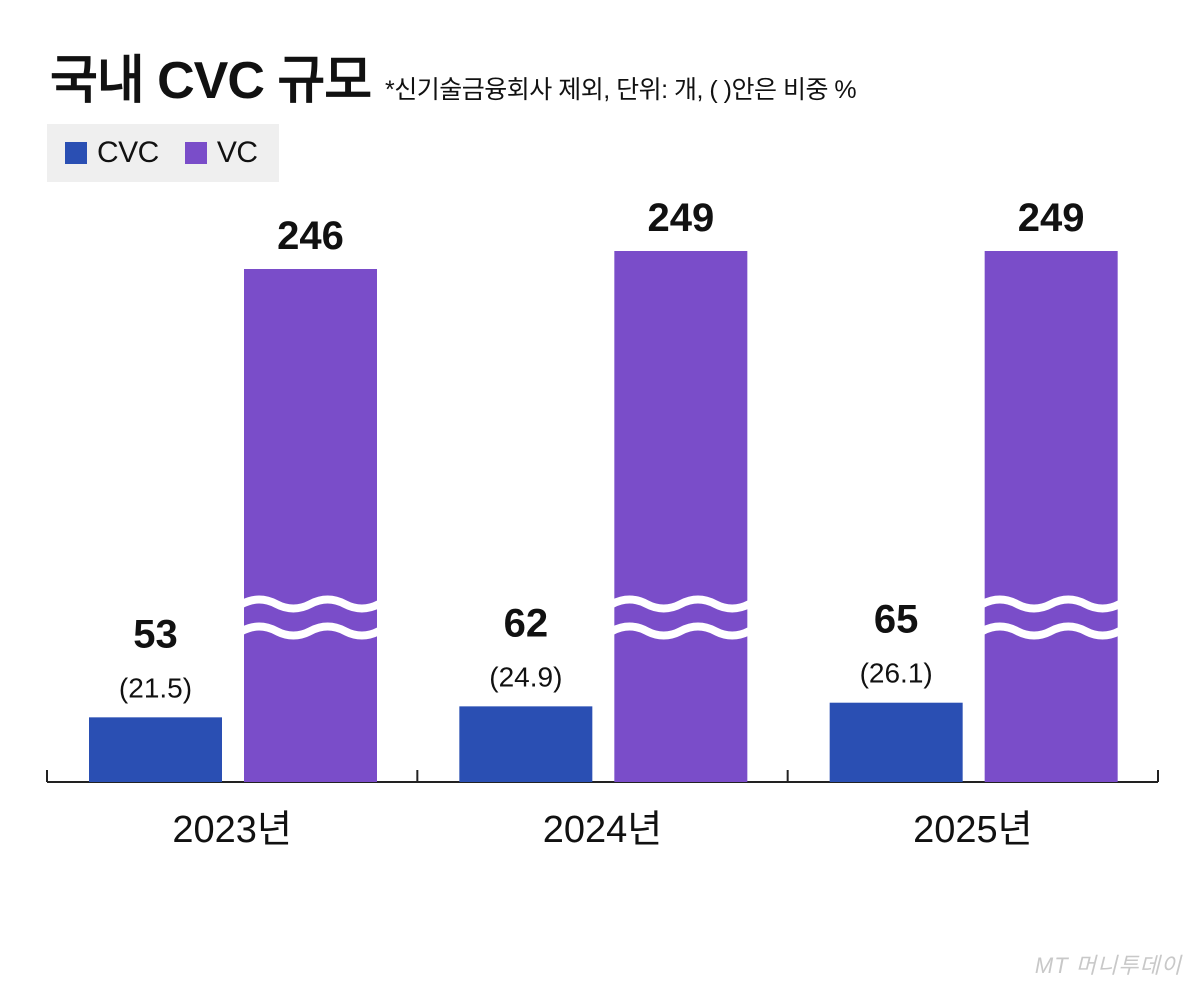 The height and width of the screenshot is (994, 1200). I want to click on chart-title: 국내 CVC 규모, so click(211, 81).